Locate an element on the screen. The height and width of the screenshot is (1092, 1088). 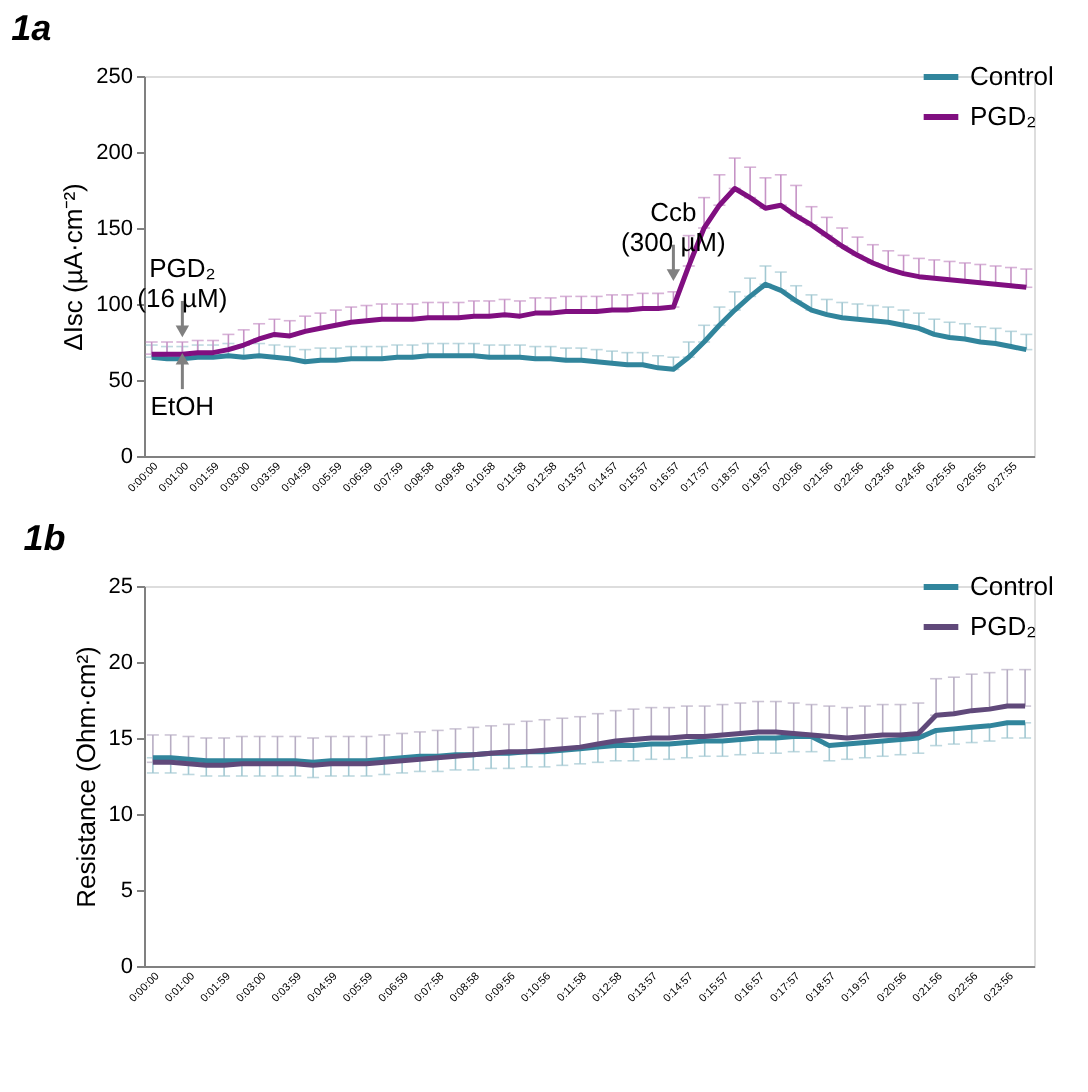
y-tick-label: 15 is located at coordinates (120, 739).